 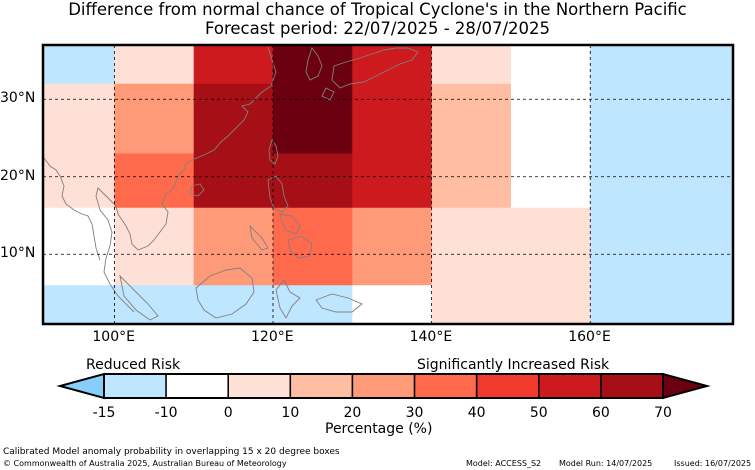 What do you see at coordinates (104, 413) in the screenshot?
I see `colorbar-tick-label: -15` at bounding box center [104, 413].